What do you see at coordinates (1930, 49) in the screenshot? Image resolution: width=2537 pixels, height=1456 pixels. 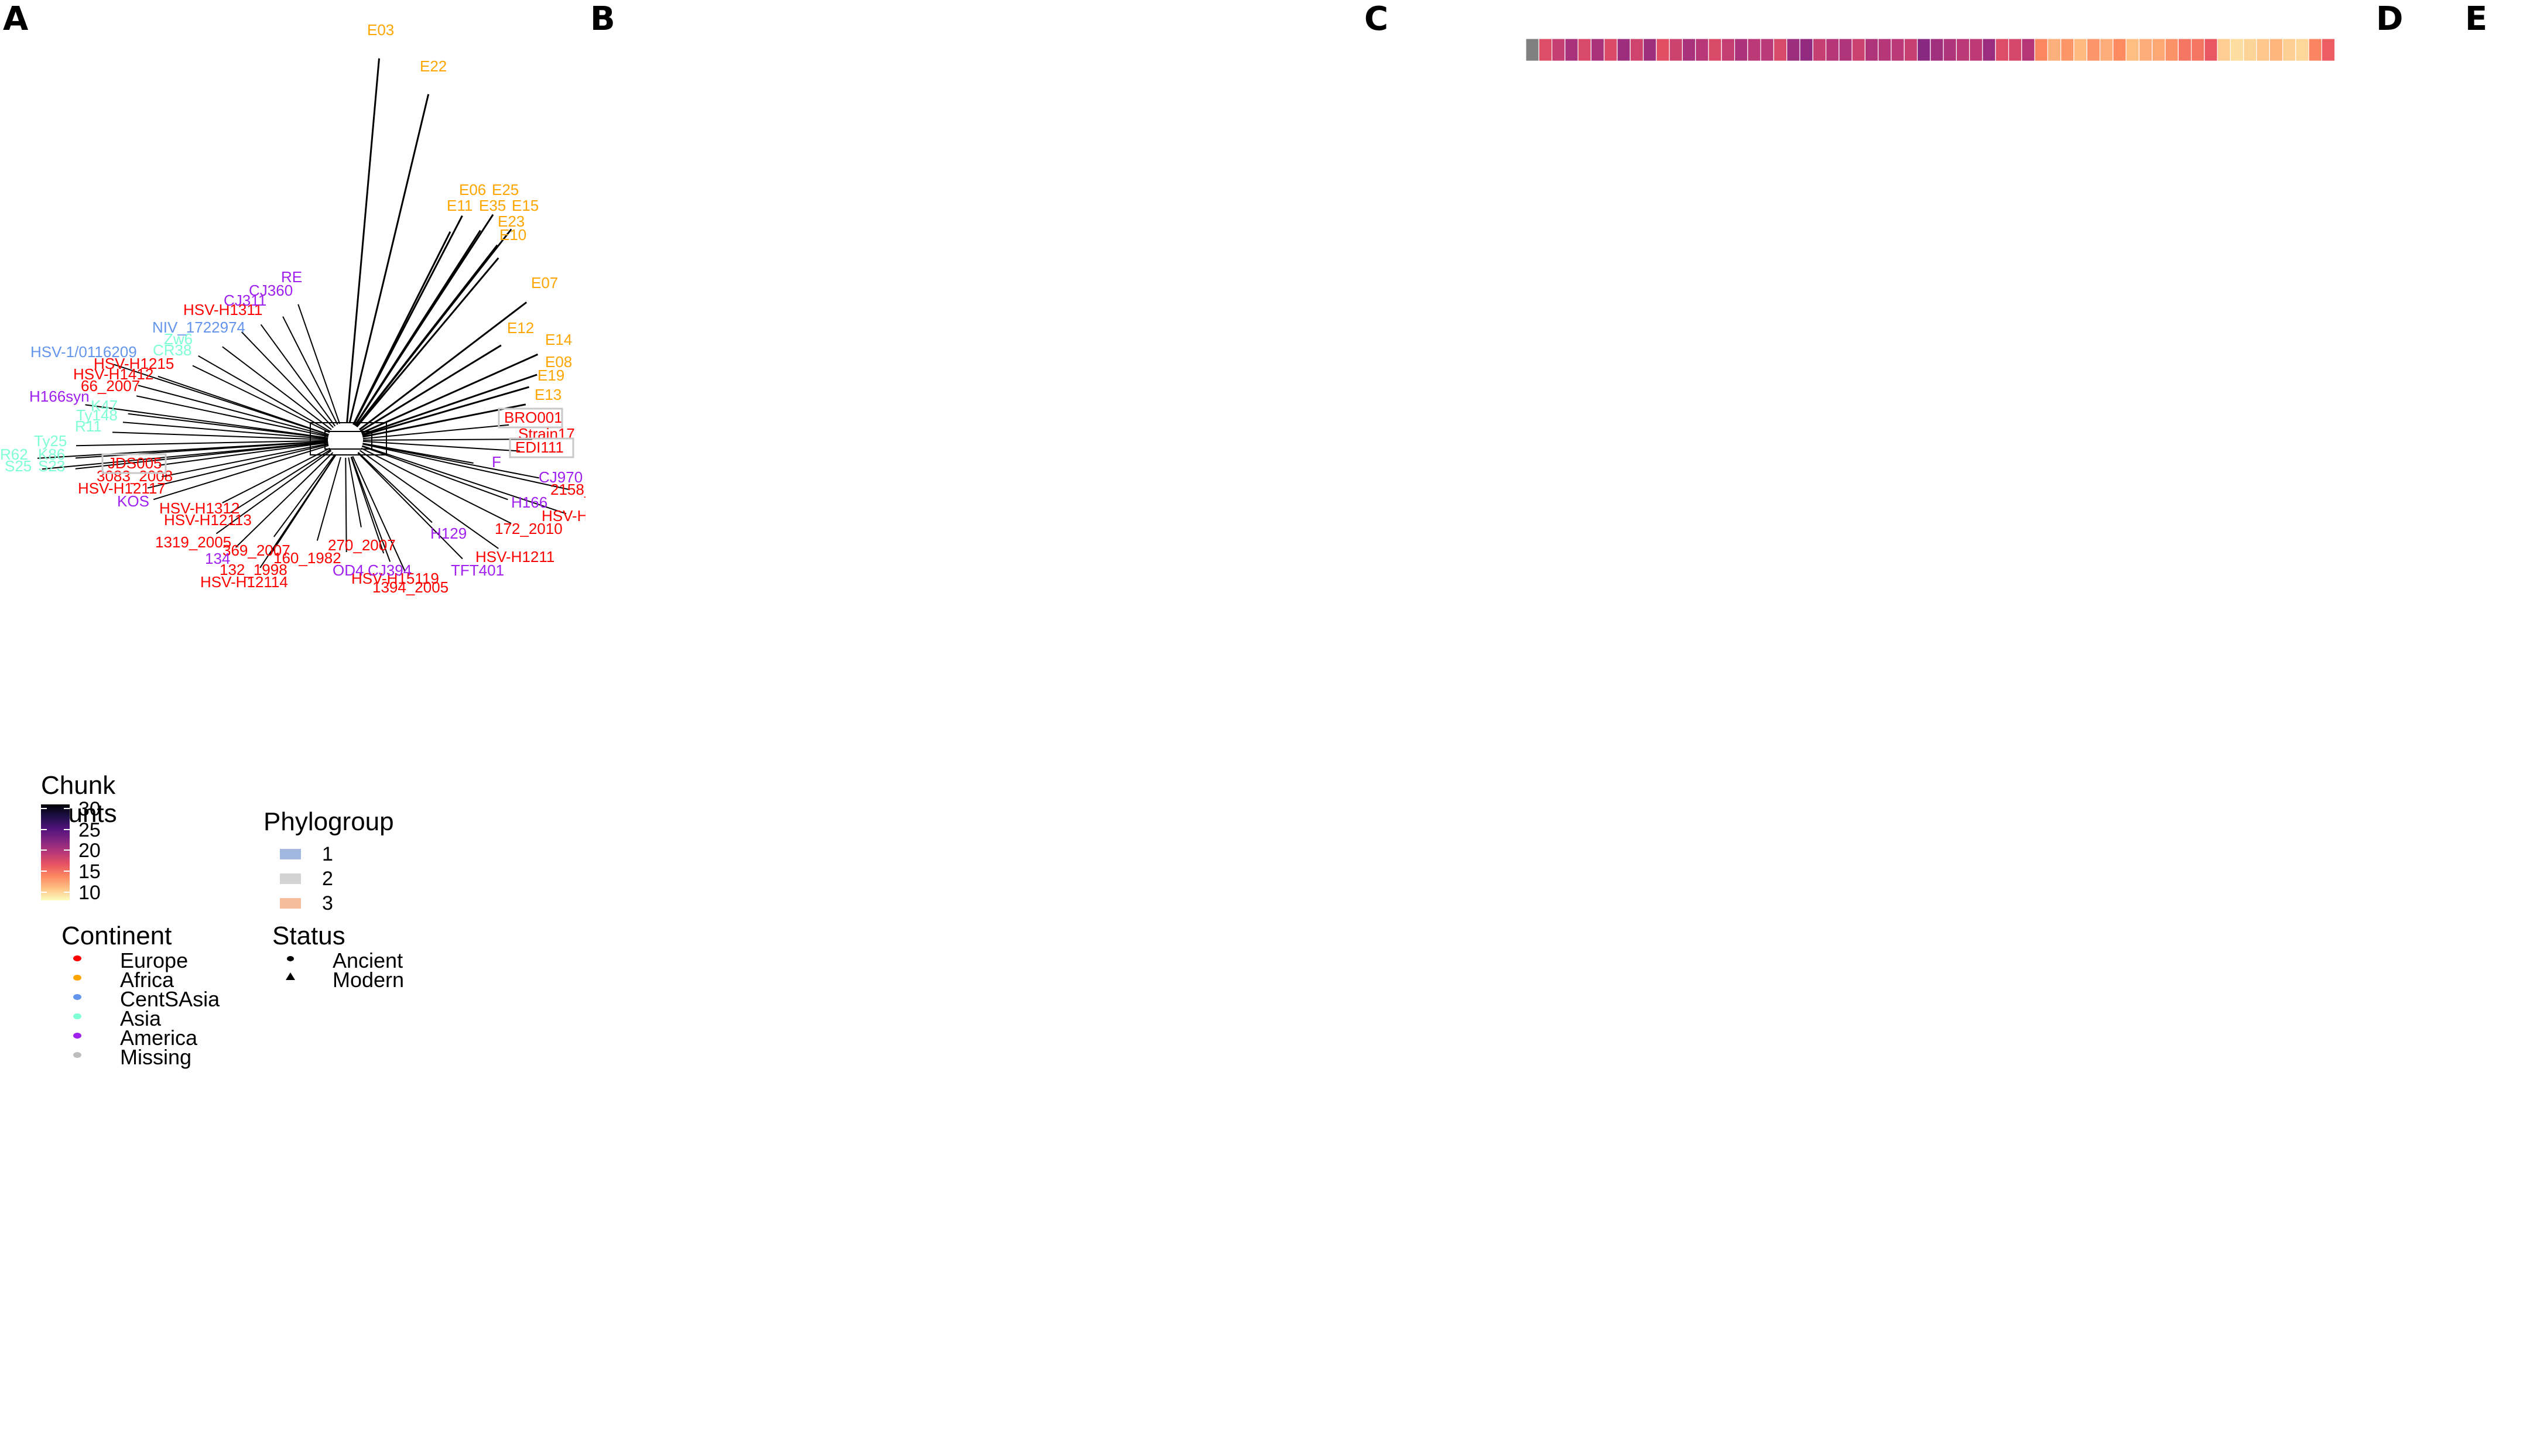 I see `heatmap` at bounding box center [1930, 49].